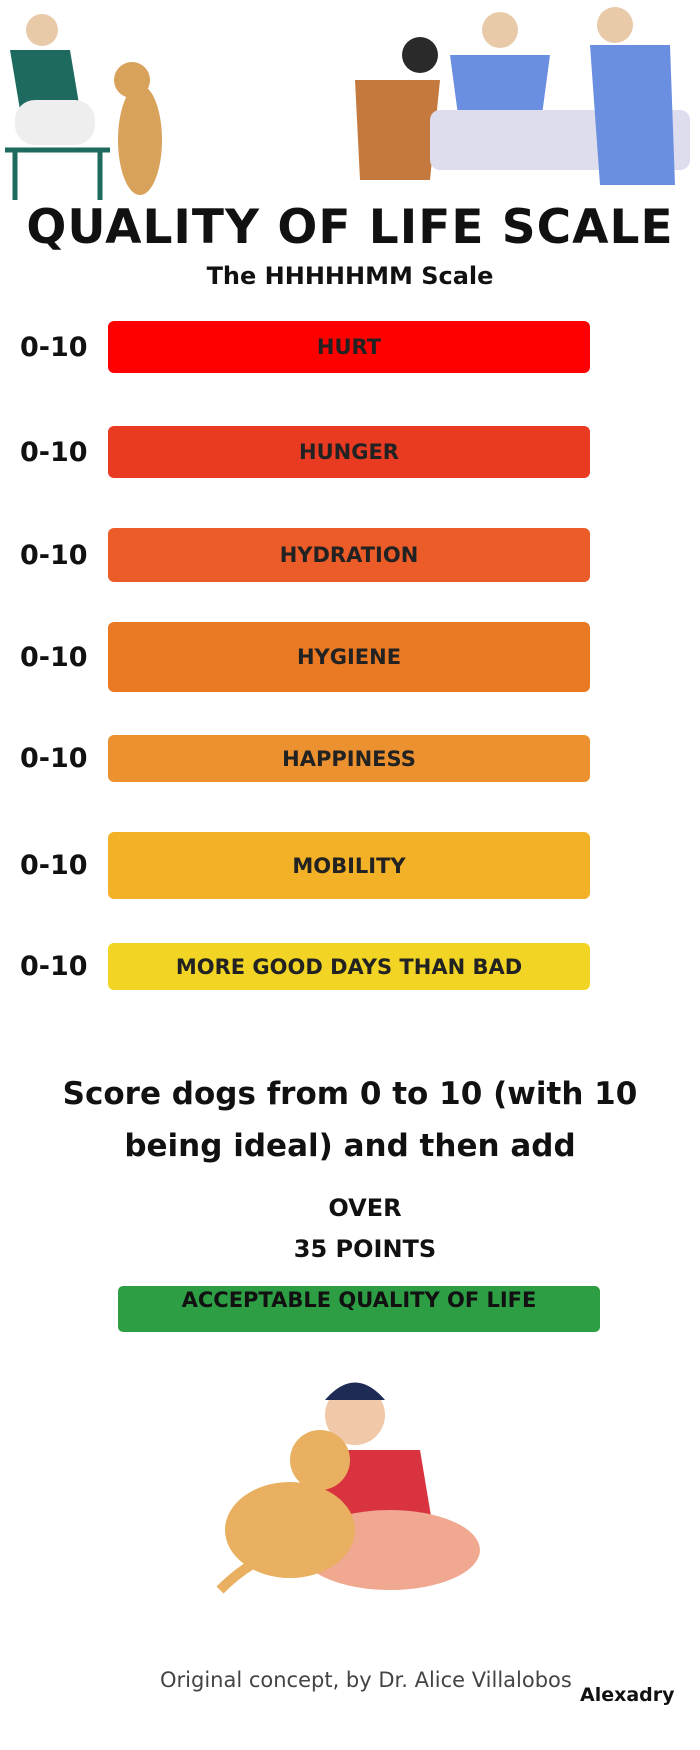  I want to click on result-bar: ACCEPTABLE QUALITY OF LIFE, so click(359, 1309).